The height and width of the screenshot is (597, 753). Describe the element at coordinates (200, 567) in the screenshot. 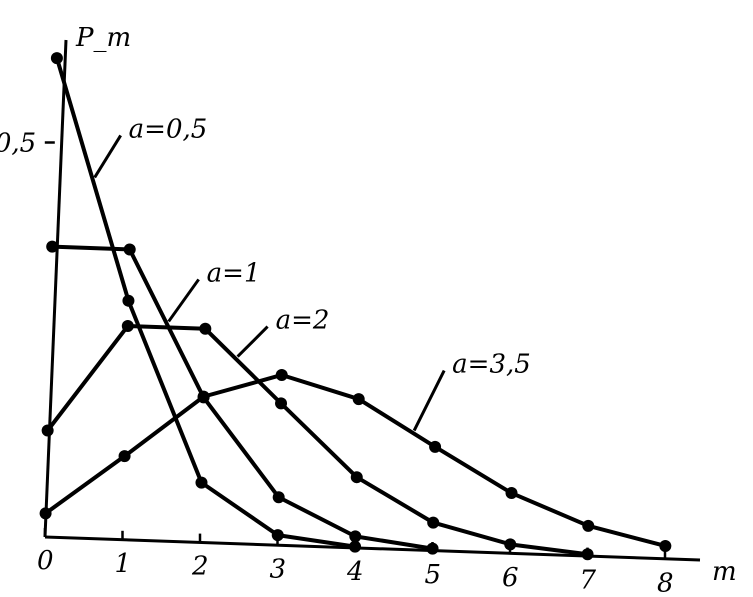

I see `x-tick-label: 2` at that location.